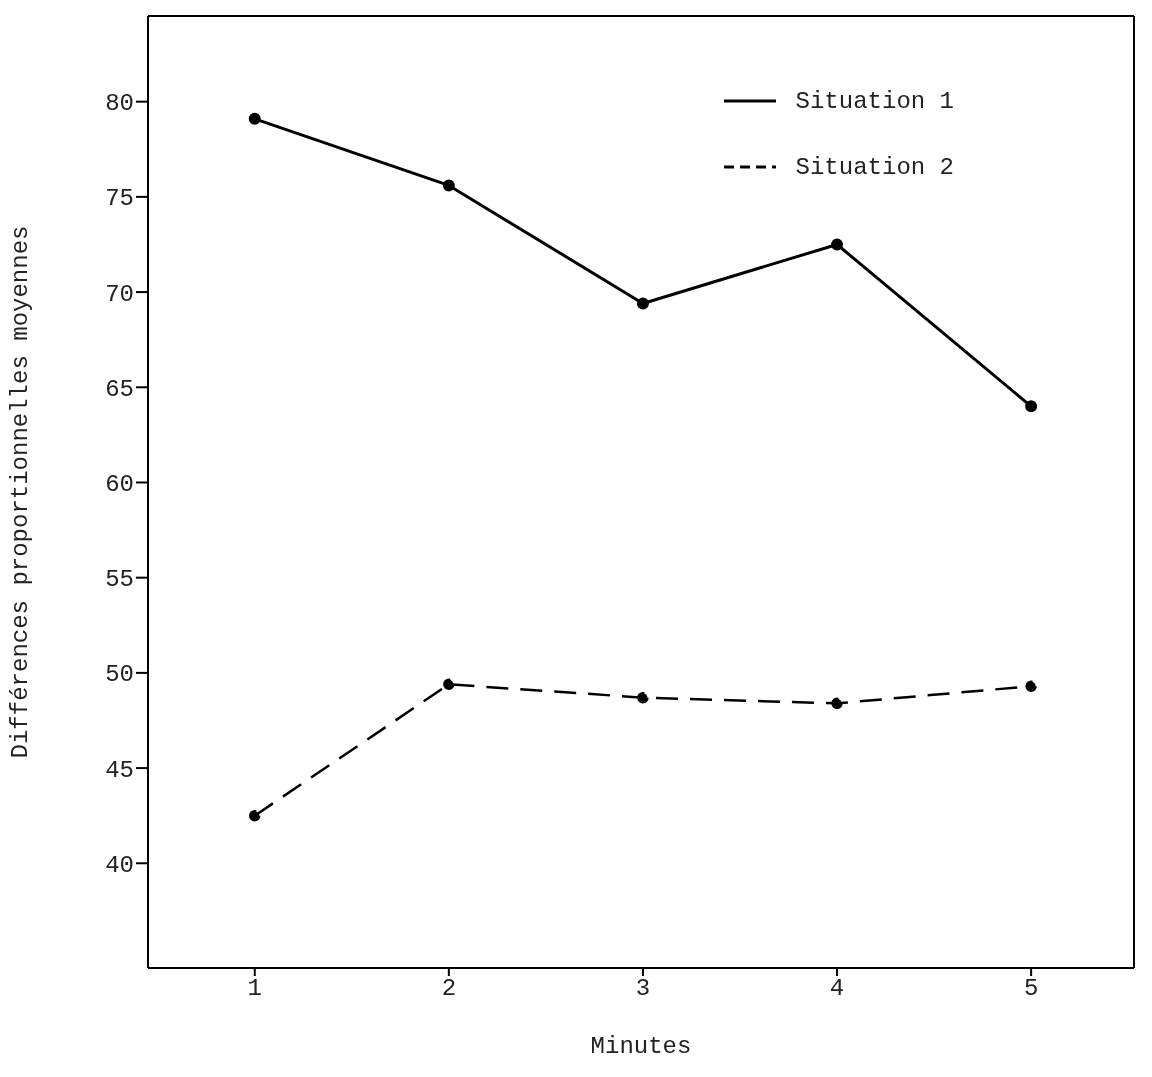 Image resolution: width=1152 pixels, height=1077 pixels. Describe the element at coordinates (874, 101) in the screenshot. I see `legend-label: Situation 1` at that location.